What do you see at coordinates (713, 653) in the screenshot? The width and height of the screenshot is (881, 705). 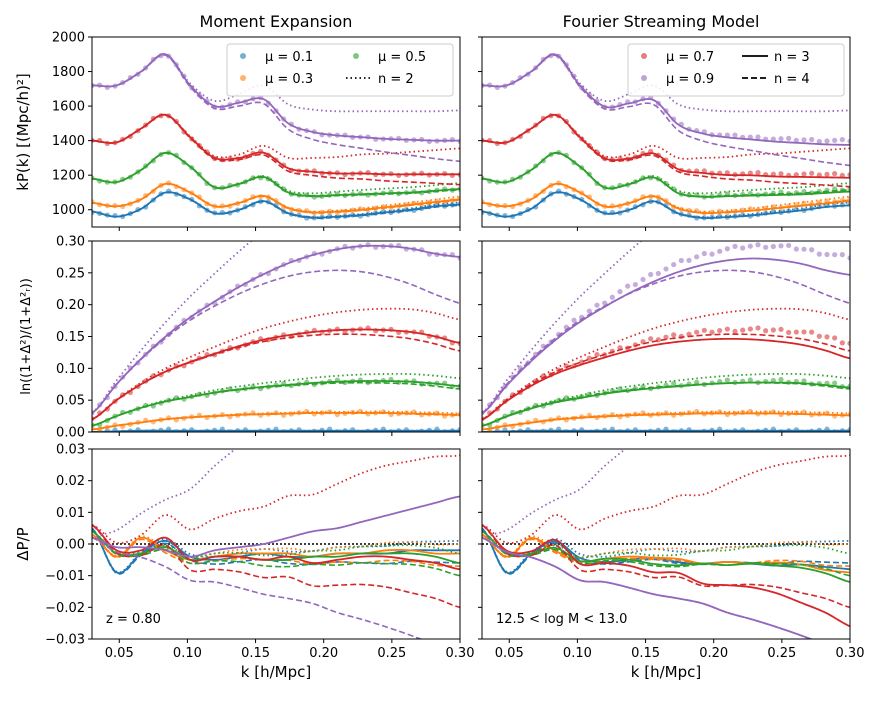 I see `x-tick-label: 0.20` at bounding box center [713, 653].